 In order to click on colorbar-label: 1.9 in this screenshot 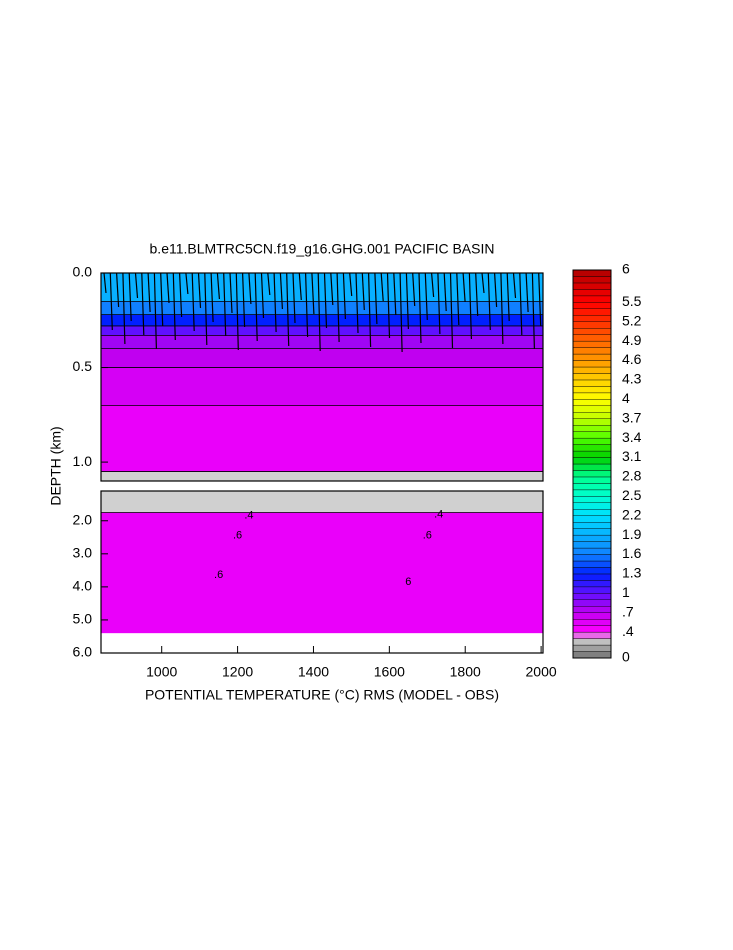, I will do `click(632, 534)`.